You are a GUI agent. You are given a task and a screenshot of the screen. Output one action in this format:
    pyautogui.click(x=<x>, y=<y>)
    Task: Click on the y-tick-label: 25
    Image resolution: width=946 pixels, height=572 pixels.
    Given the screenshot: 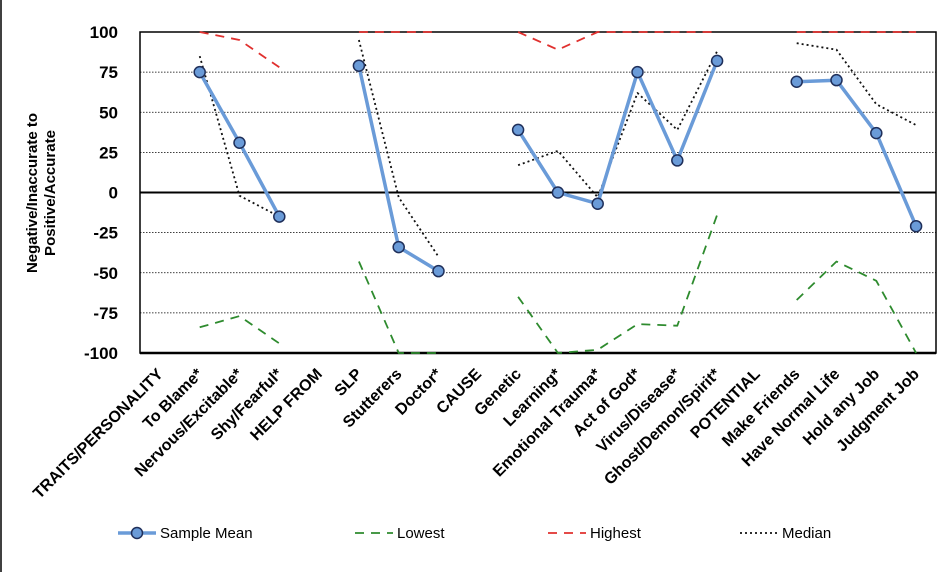 What is the action you would take?
    pyautogui.click(x=108, y=152)
    